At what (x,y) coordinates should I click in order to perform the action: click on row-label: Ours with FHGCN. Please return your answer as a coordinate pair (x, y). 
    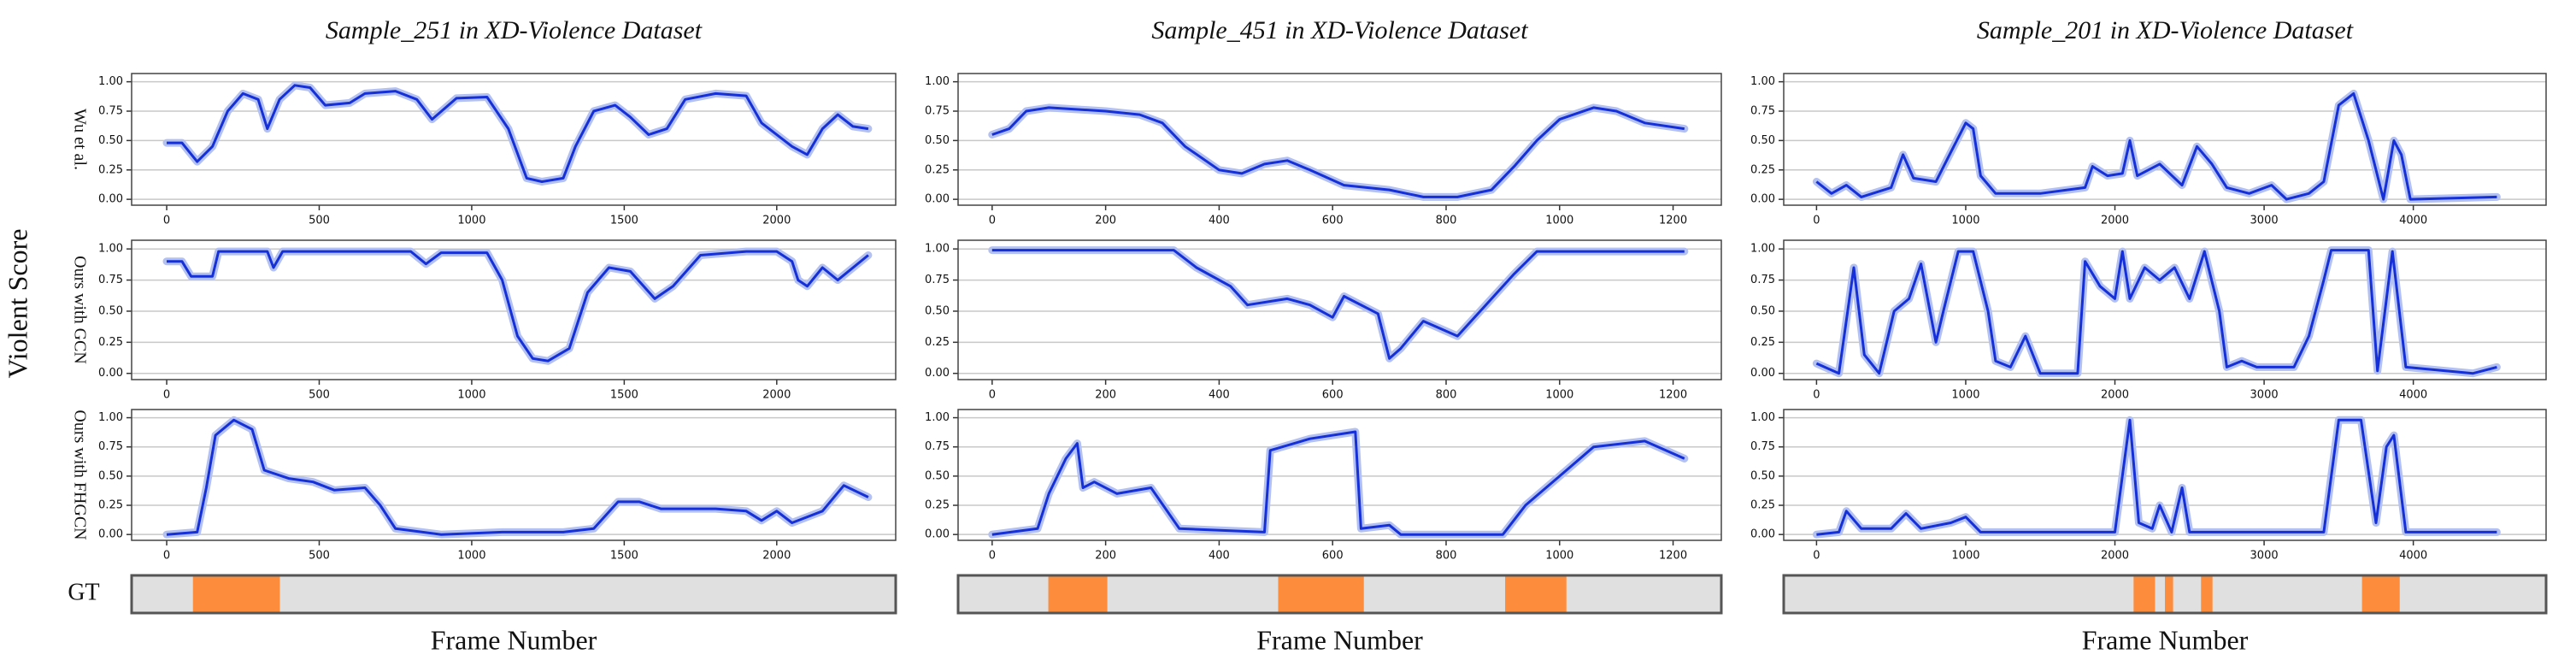
    Looking at the image, I should click on (79, 475).